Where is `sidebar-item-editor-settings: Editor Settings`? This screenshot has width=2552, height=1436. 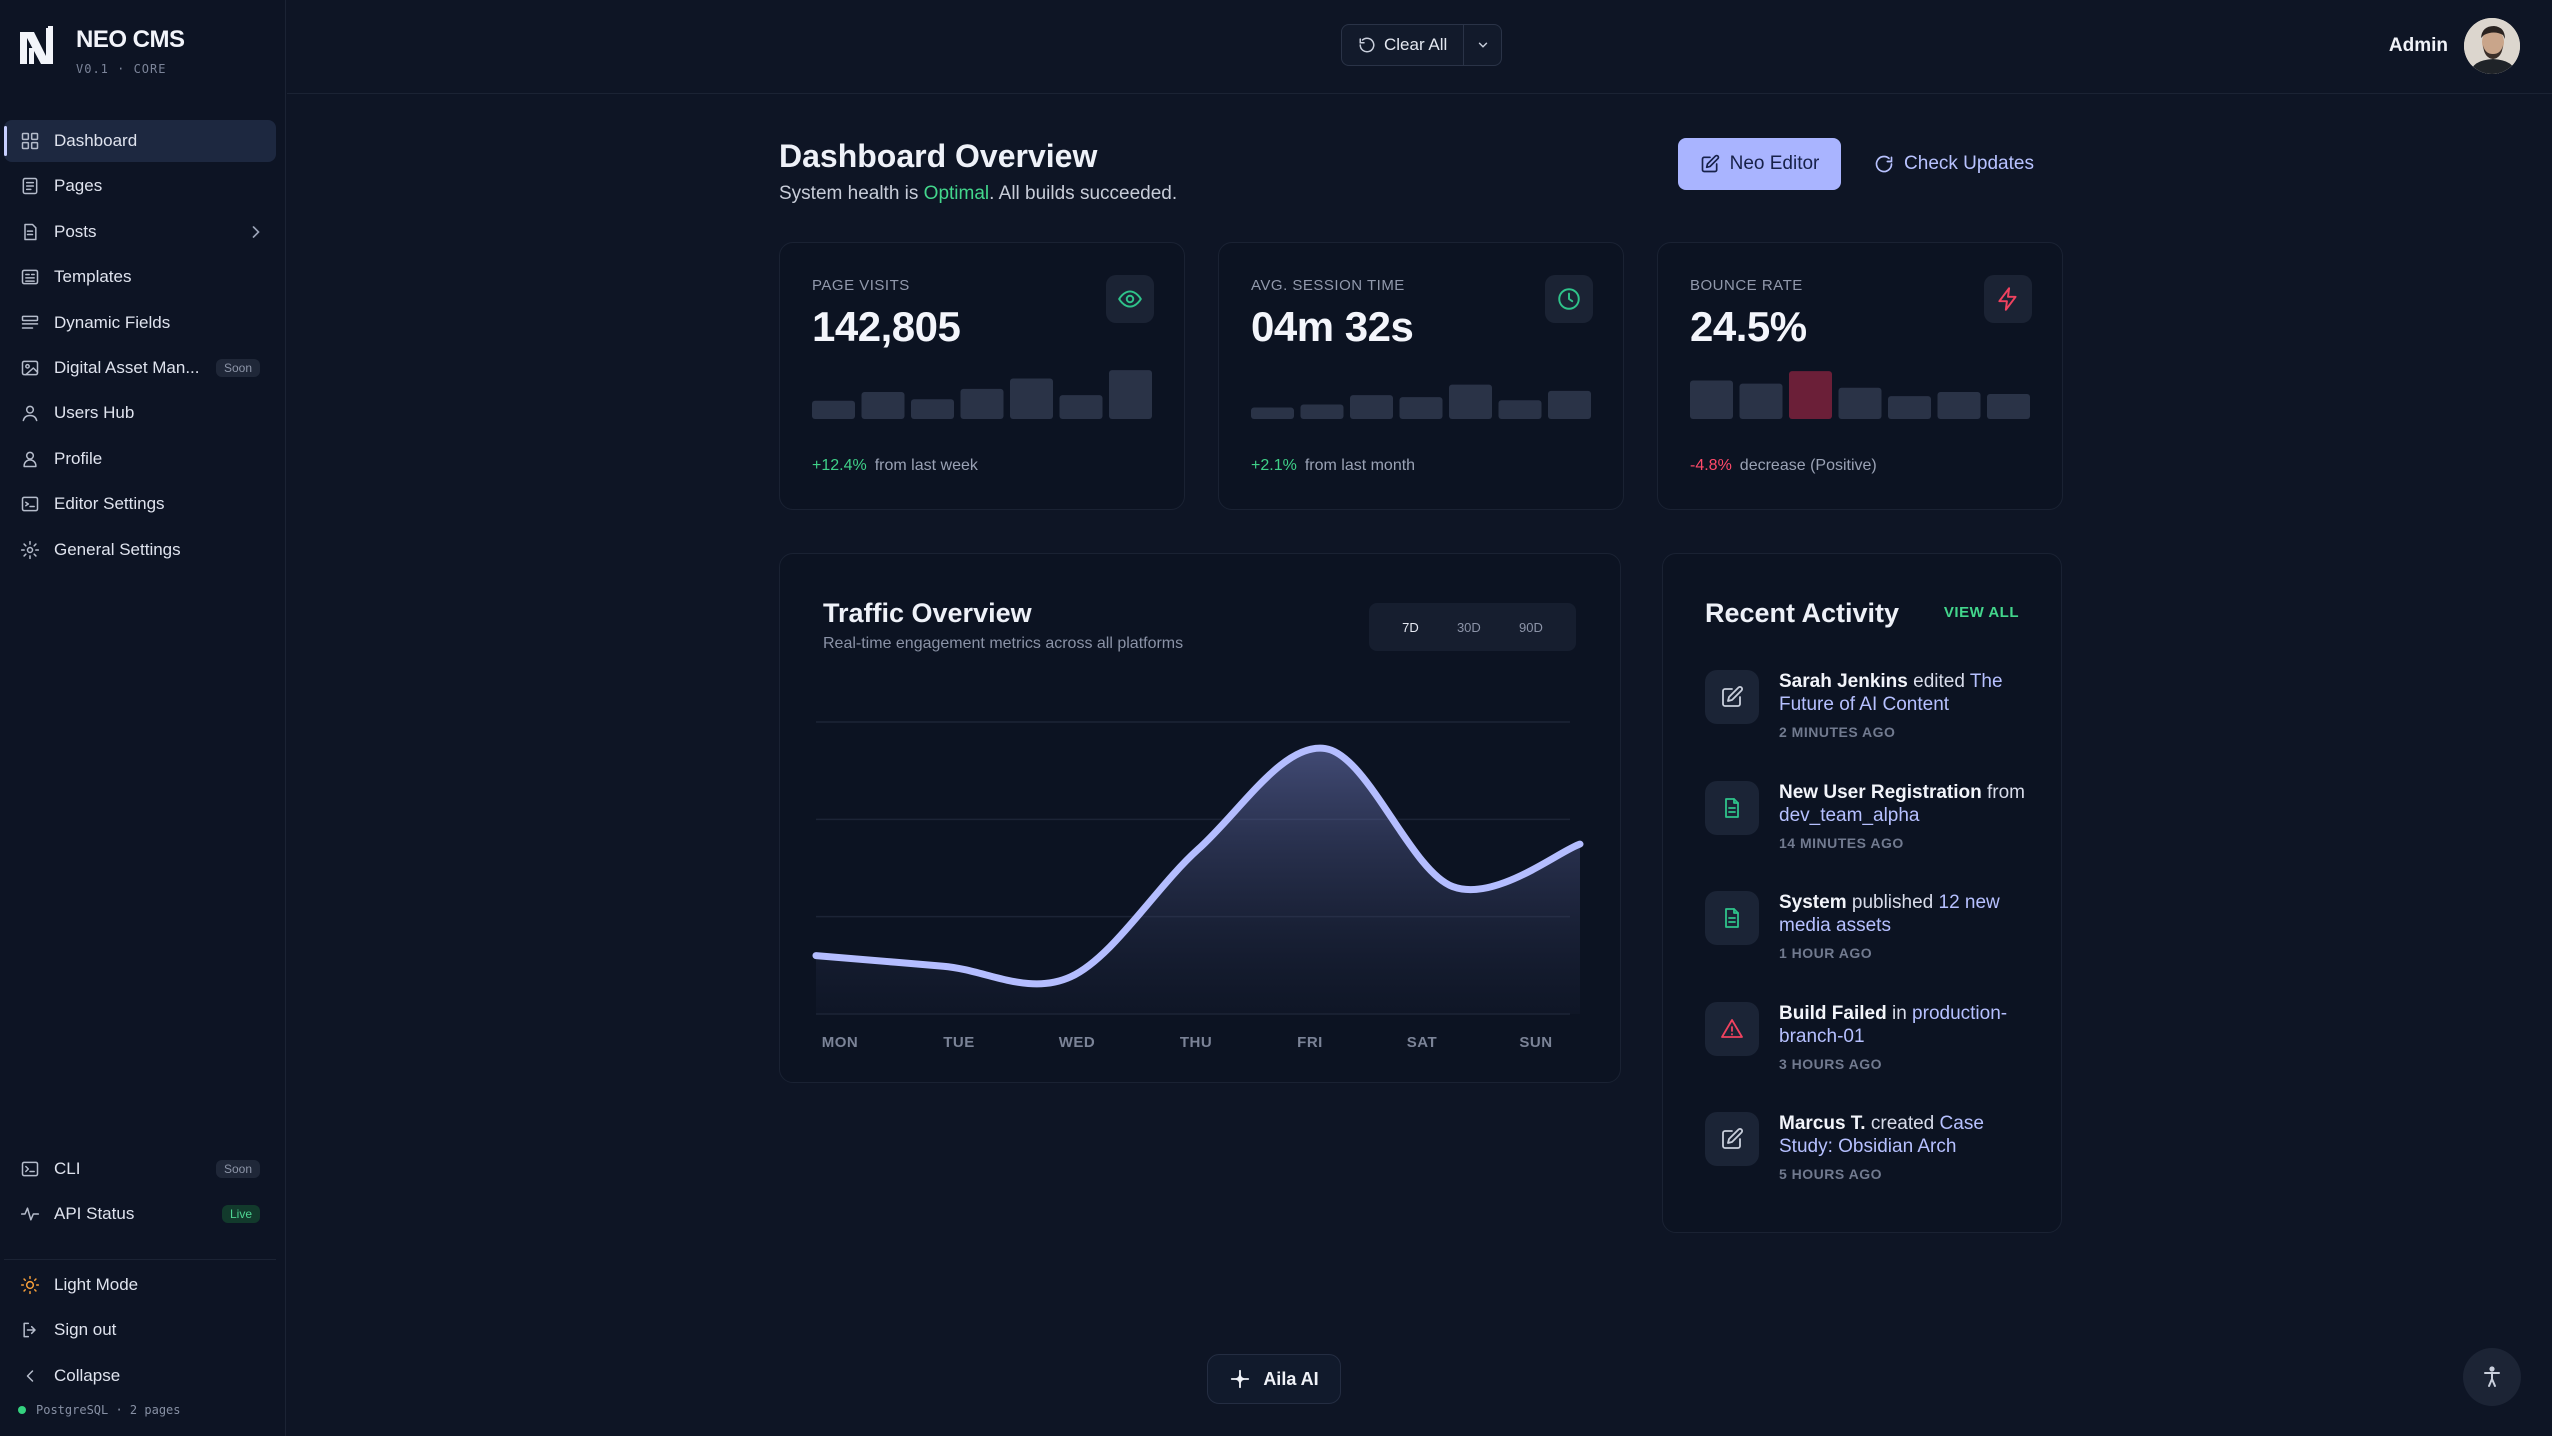
sidebar-item-editor-settings: Editor Settings is located at coordinates (140, 504).